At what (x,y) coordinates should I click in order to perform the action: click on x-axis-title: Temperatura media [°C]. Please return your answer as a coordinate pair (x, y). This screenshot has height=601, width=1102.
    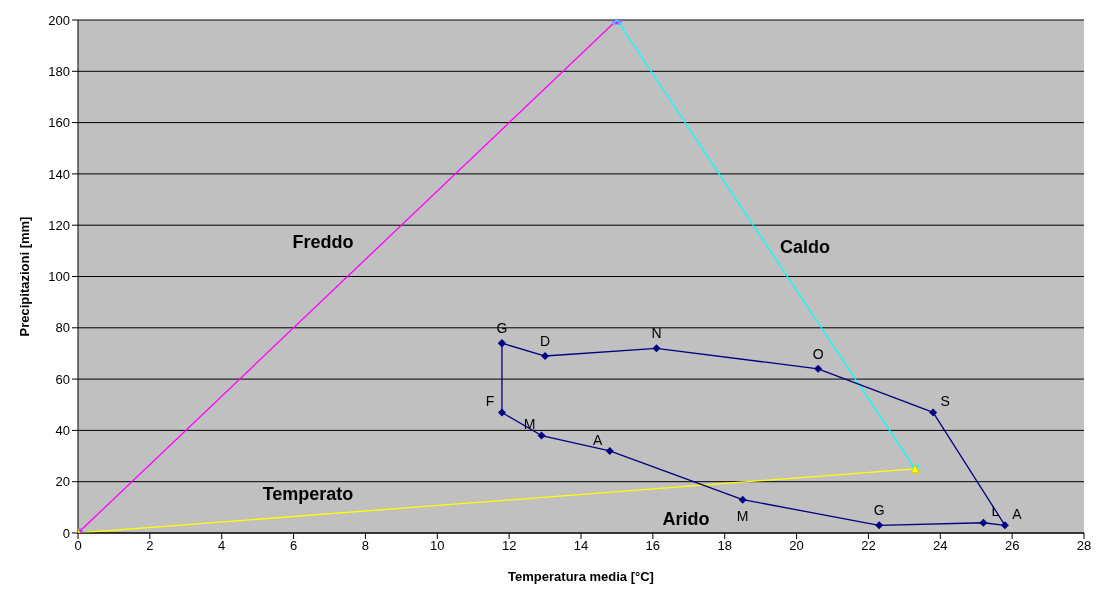
    Looking at the image, I should click on (581, 576).